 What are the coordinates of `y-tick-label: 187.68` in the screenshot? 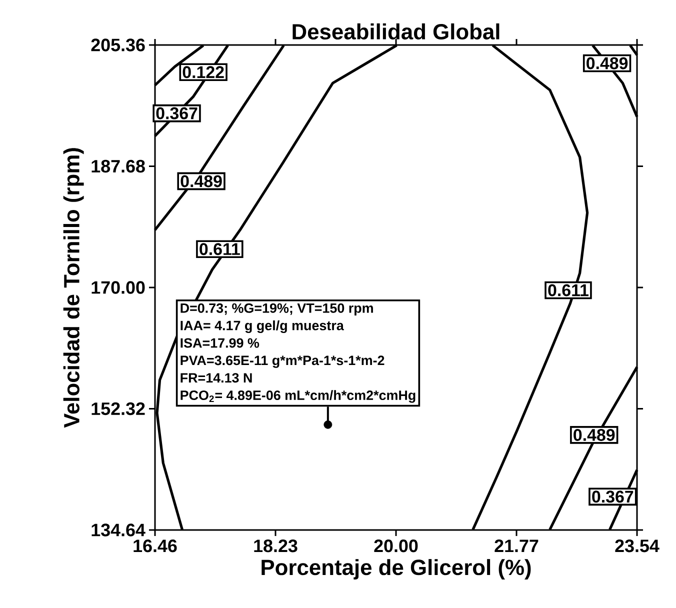 It's located at (118, 166).